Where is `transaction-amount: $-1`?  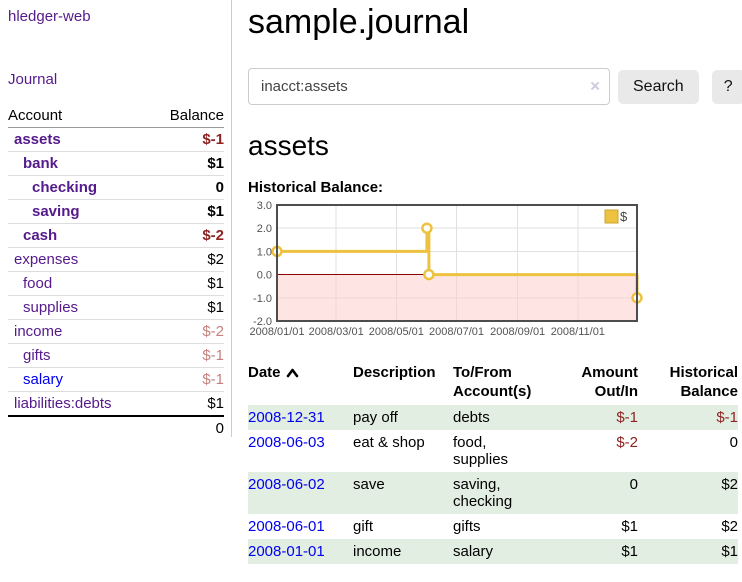 transaction-amount: $-1 is located at coordinates (627, 417).